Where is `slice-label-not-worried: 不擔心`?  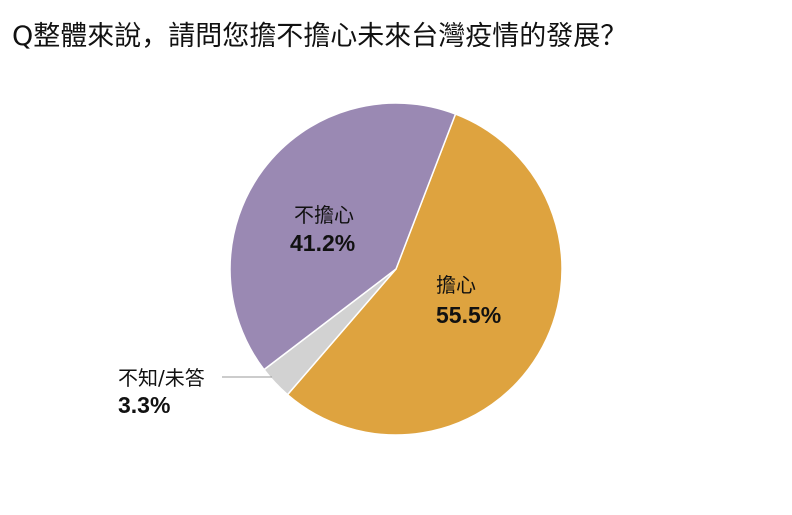
slice-label-not-worried: 不擔心 is located at coordinates (324, 215).